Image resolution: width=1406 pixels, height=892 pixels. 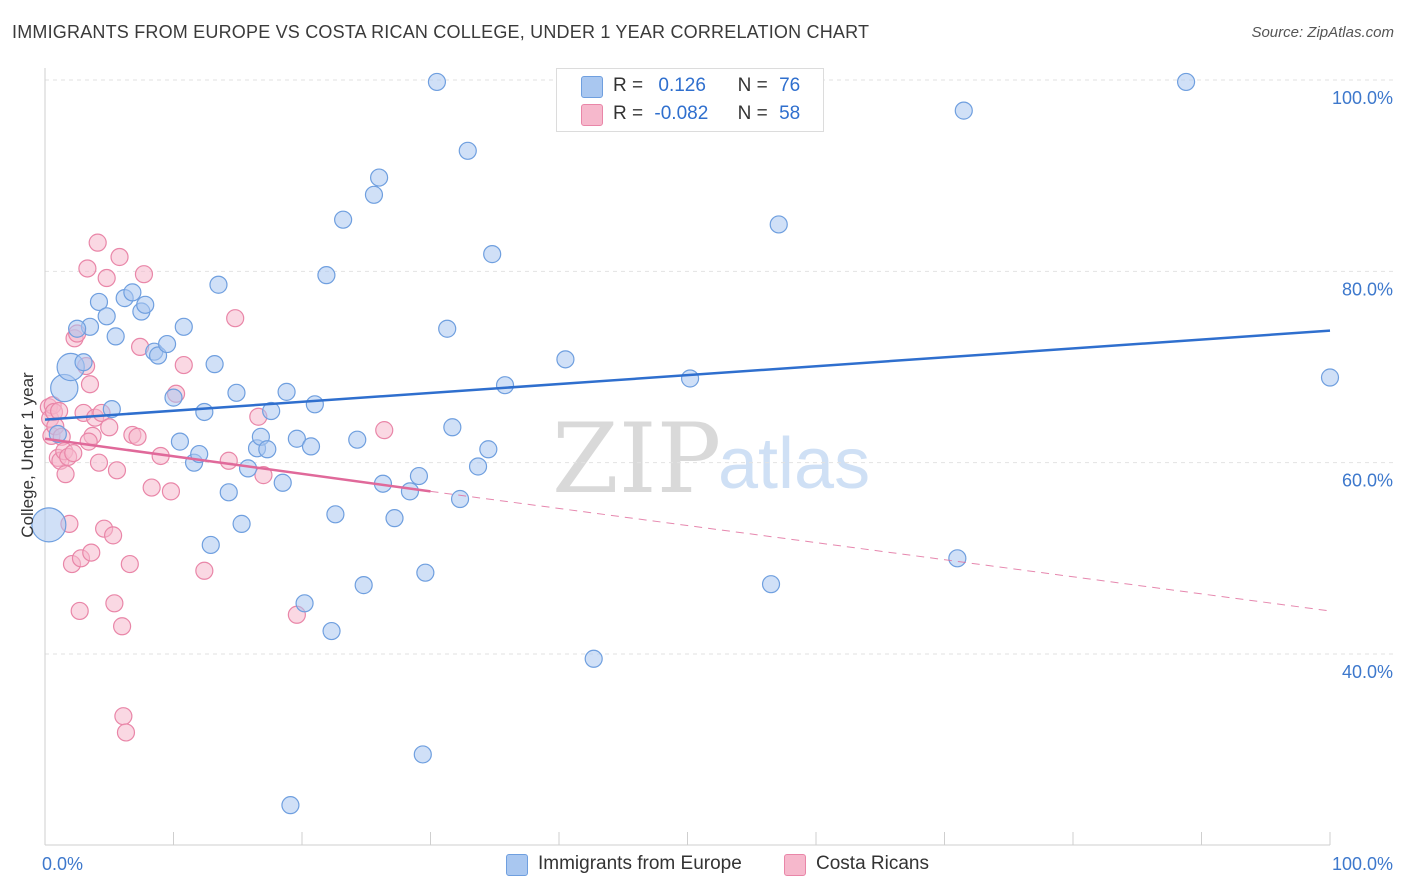 What do you see at coordinates (1367, 289) in the screenshot?
I see `y-tick-label: 80.0%` at bounding box center [1367, 289].